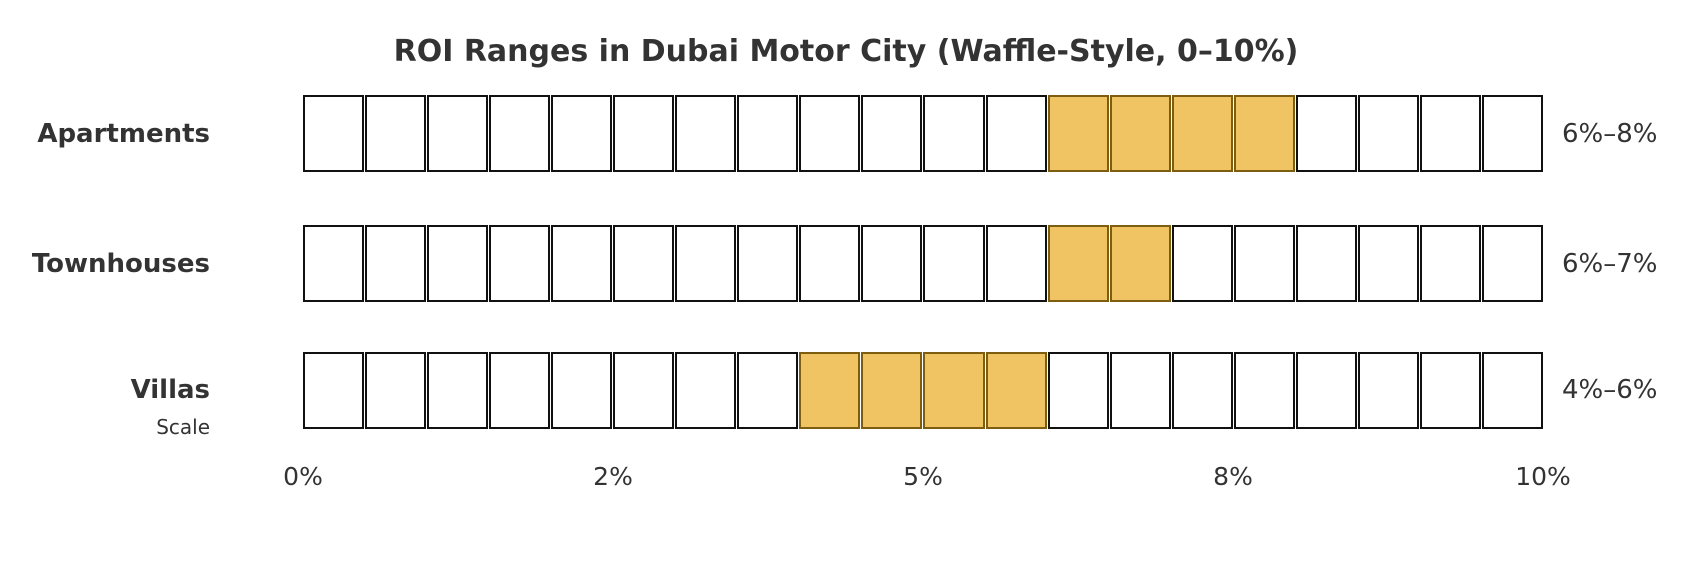 The width and height of the screenshot is (1688, 579). What do you see at coordinates (1233, 476) in the screenshot?
I see `x-tick-8pct: 8%` at bounding box center [1233, 476].